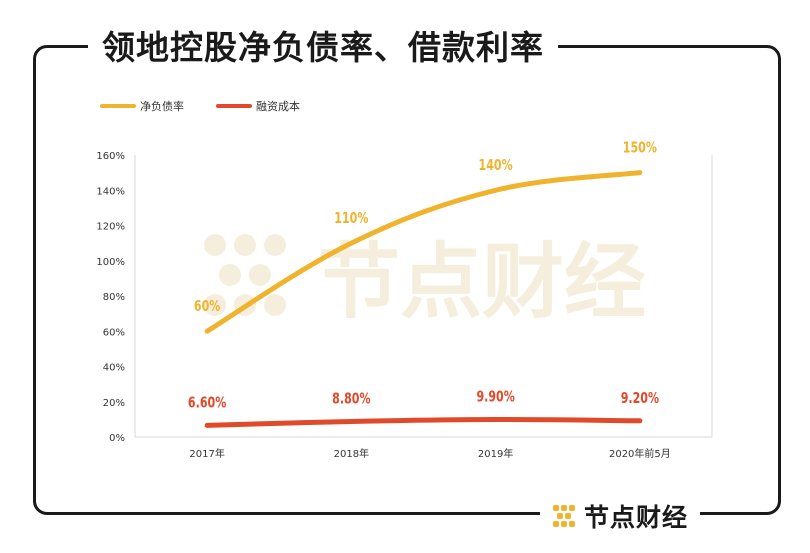 The width and height of the screenshot is (810, 553). What do you see at coordinates (564, 516) in the screenshot?
I see `brand-logo-icon` at bounding box center [564, 516].